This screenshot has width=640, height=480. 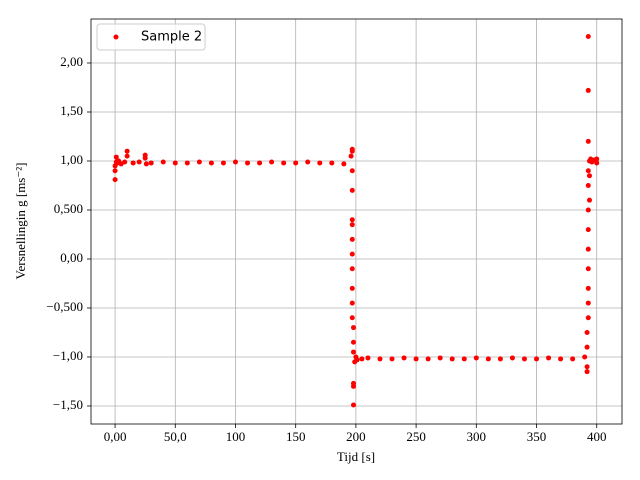 I want to click on y-tick-label: 1,50, so click(x=71, y=110).